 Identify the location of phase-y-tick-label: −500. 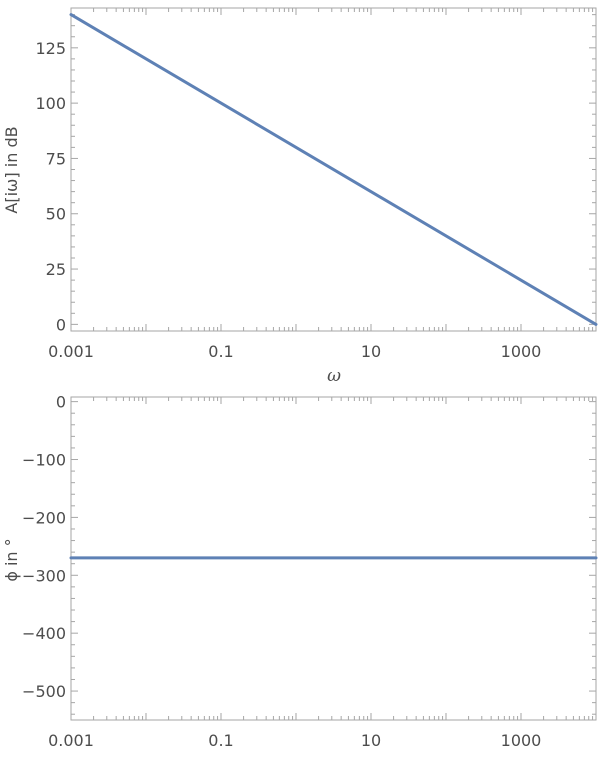
(44, 691).